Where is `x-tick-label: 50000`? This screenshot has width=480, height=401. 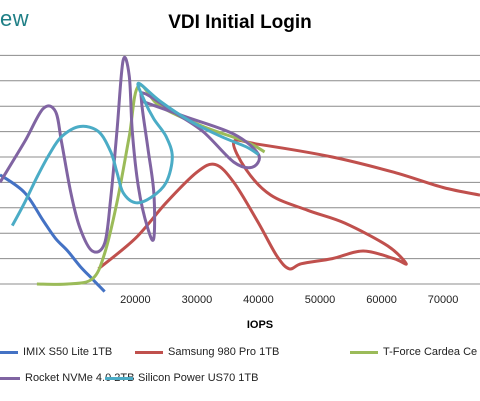 x-tick-label: 50000 is located at coordinates (320, 300).